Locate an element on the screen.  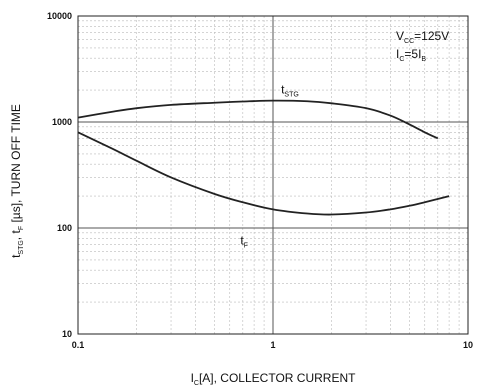
y-tick-label: 10000 is located at coordinates (59, 16).